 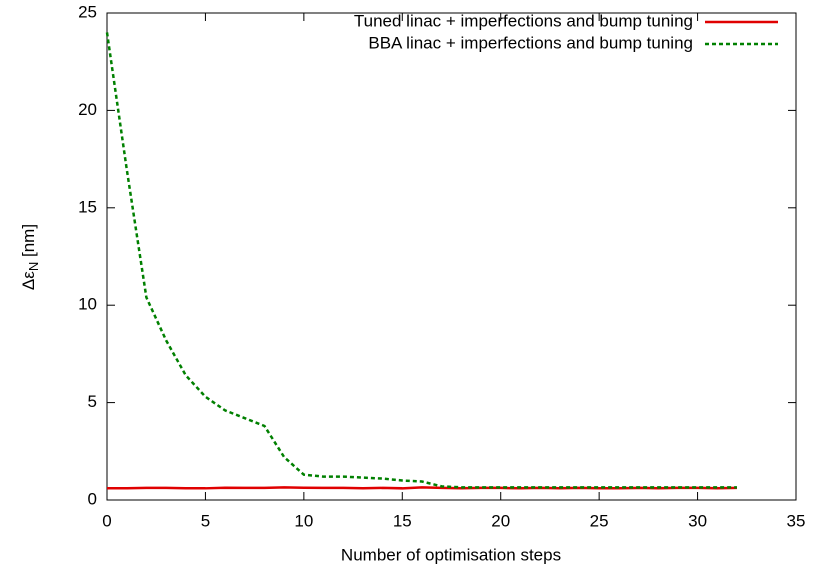 What do you see at coordinates (92, 401) in the screenshot?
I see `y-tick-label: 5` at bounding box center [92, 401].